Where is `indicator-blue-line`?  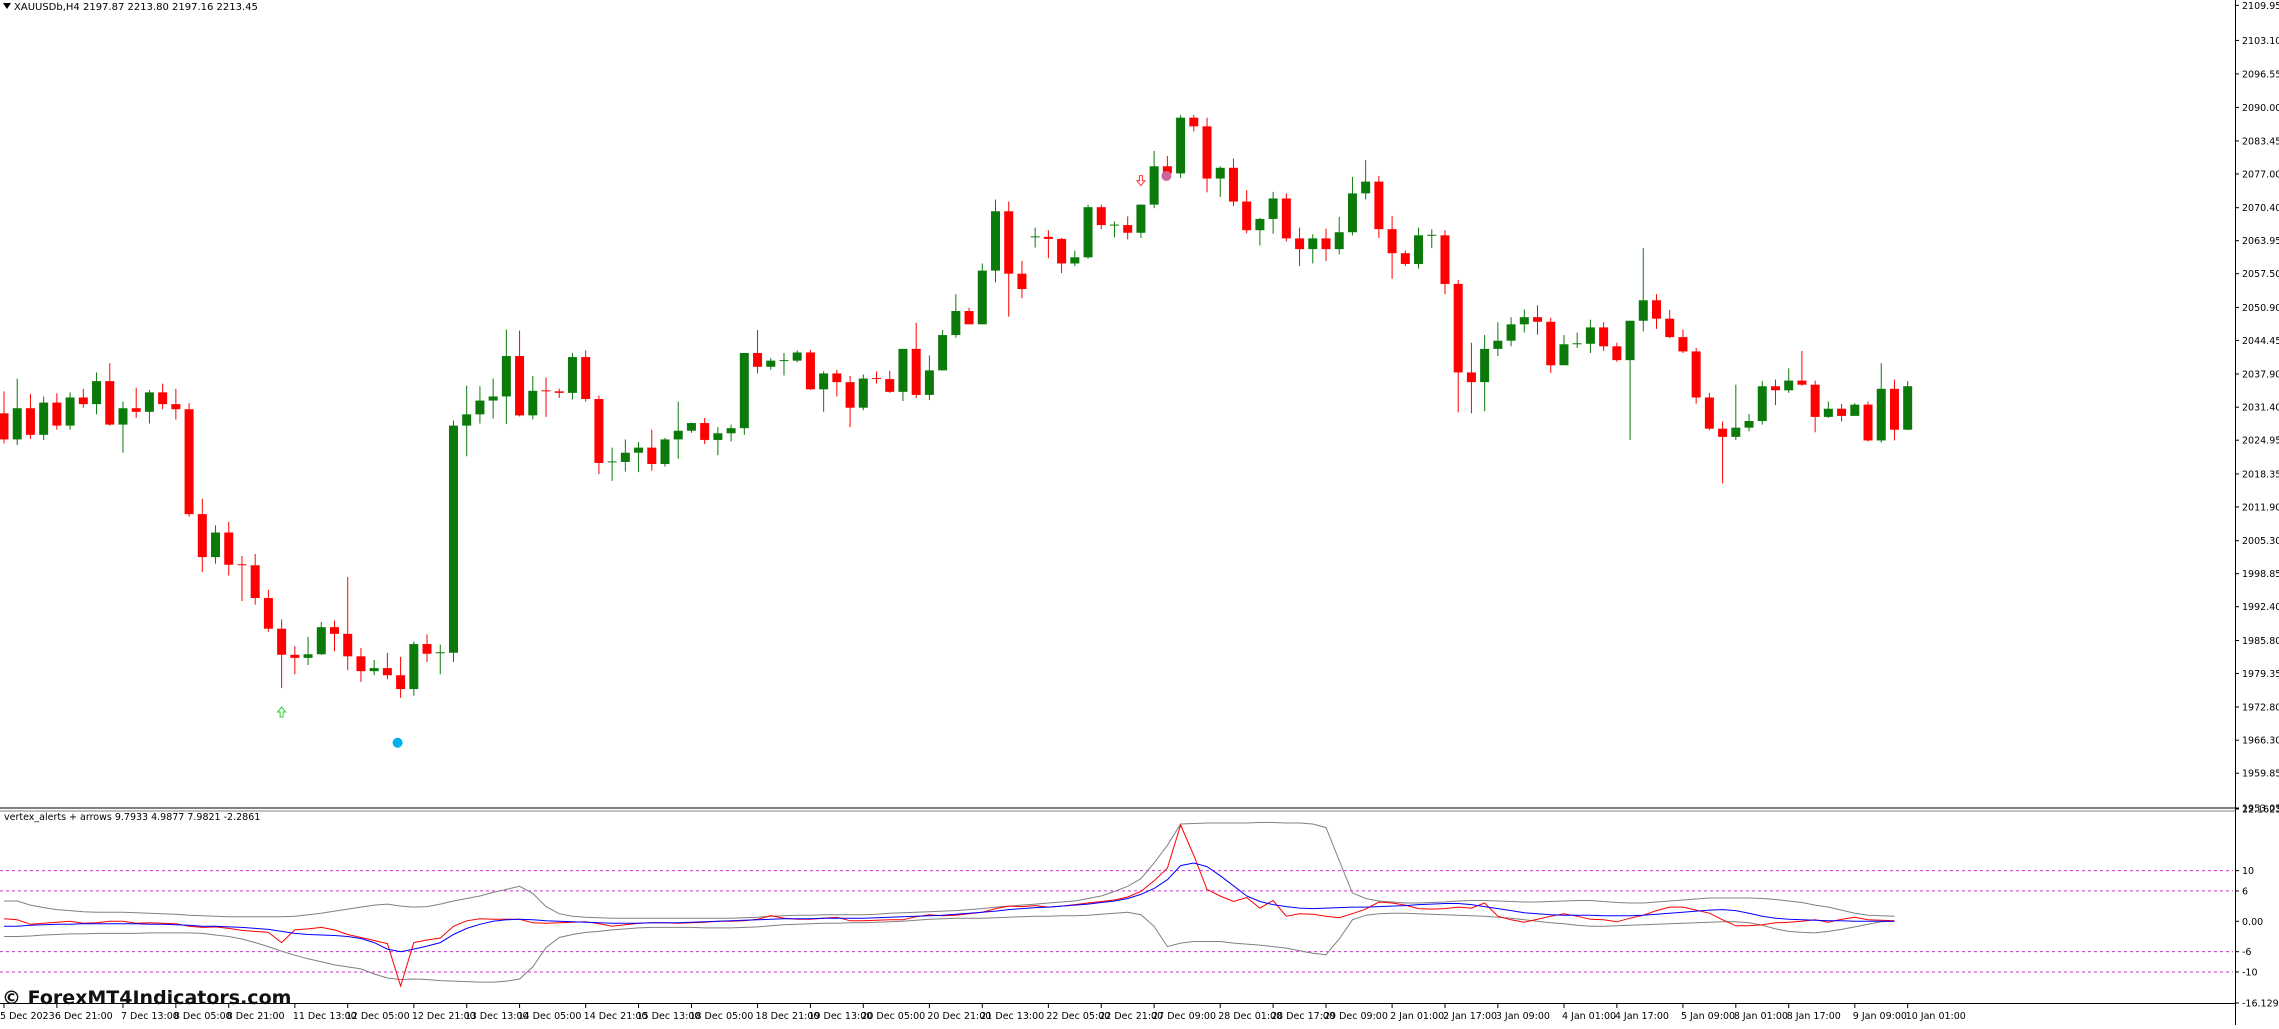 indicator-blue-line is located at coordinates (949, 907).